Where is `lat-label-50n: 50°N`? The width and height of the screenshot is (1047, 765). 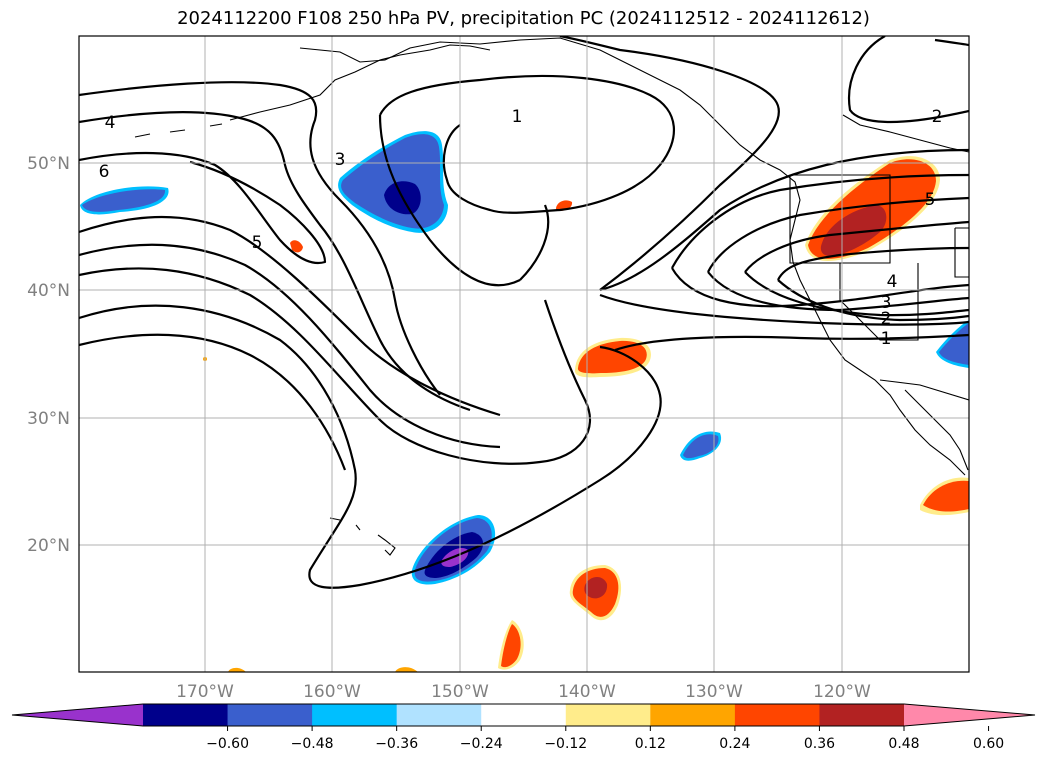 lat-label-50n: 50°N is located at coordinates (48, 164).